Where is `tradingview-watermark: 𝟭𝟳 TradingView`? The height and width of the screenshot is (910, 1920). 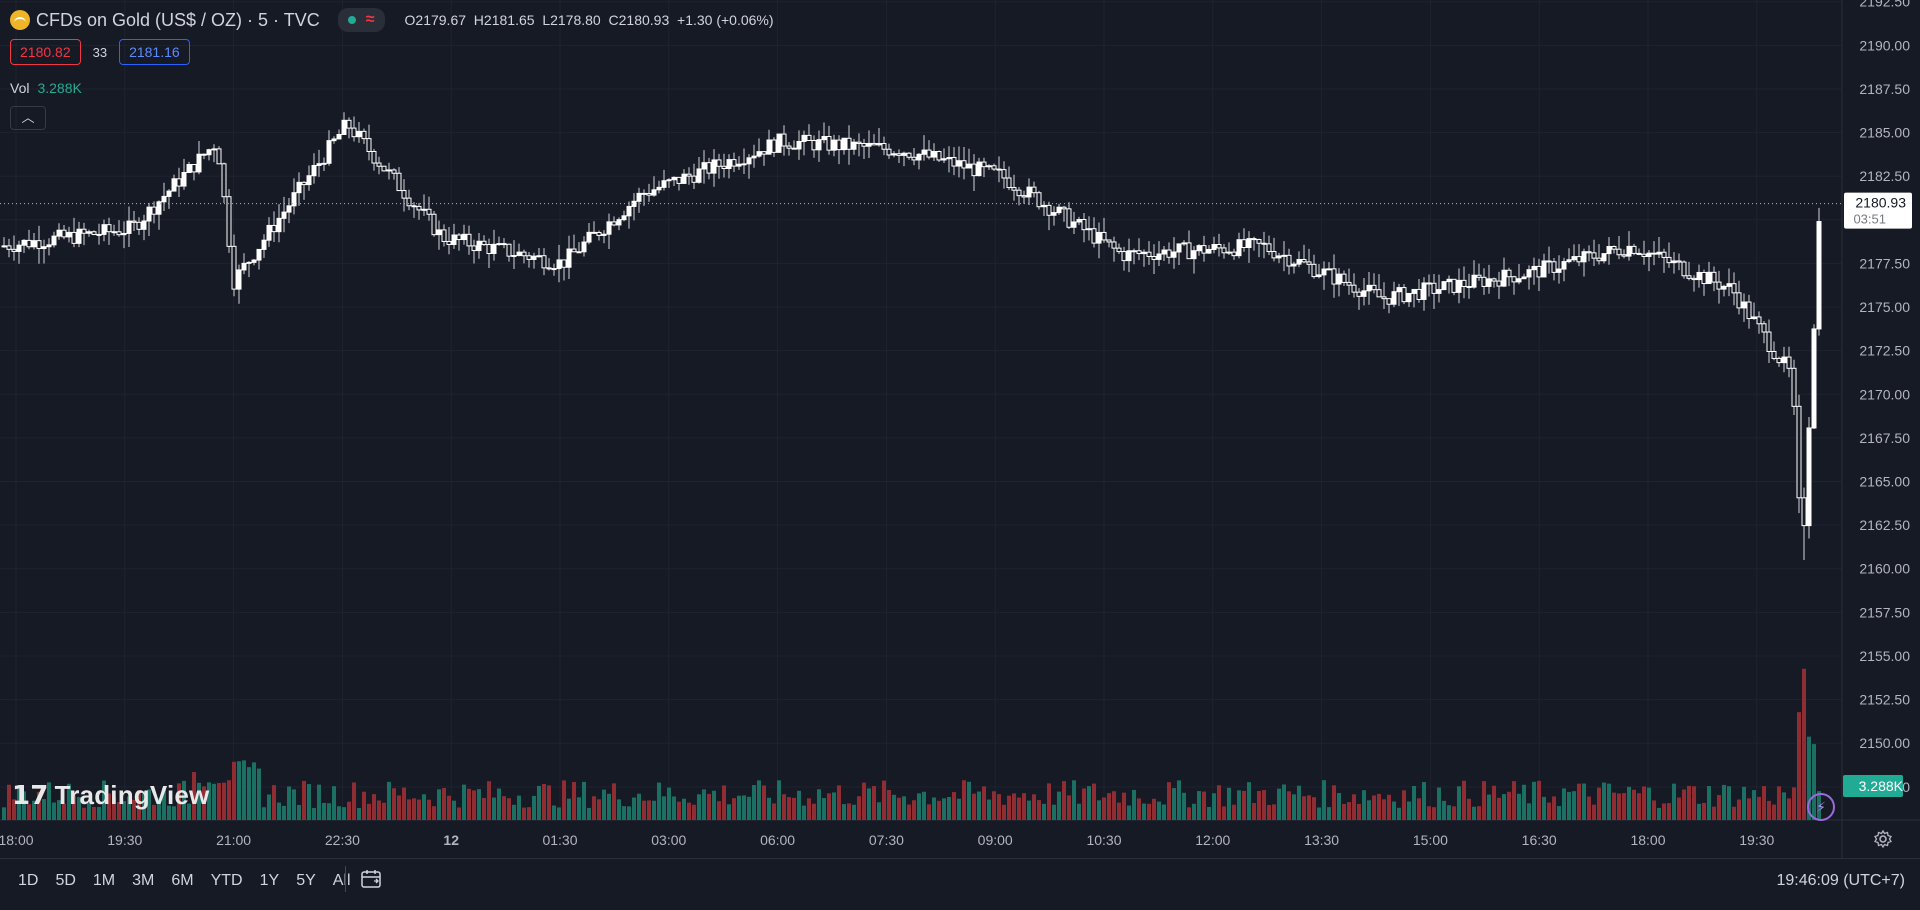
tradingview-watermark: 𝟭𝟳 TradingView is located at coordinates (111, 795).